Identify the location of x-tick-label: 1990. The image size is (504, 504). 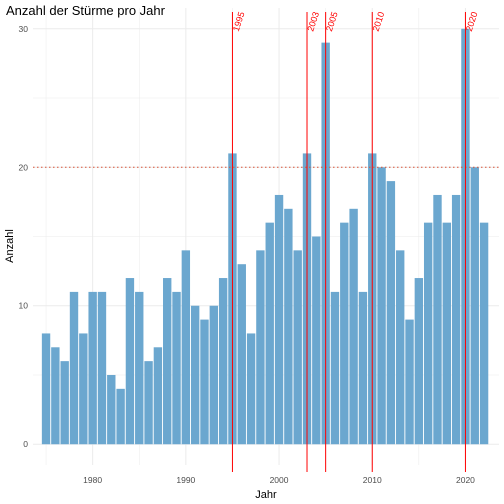
(185, 480).